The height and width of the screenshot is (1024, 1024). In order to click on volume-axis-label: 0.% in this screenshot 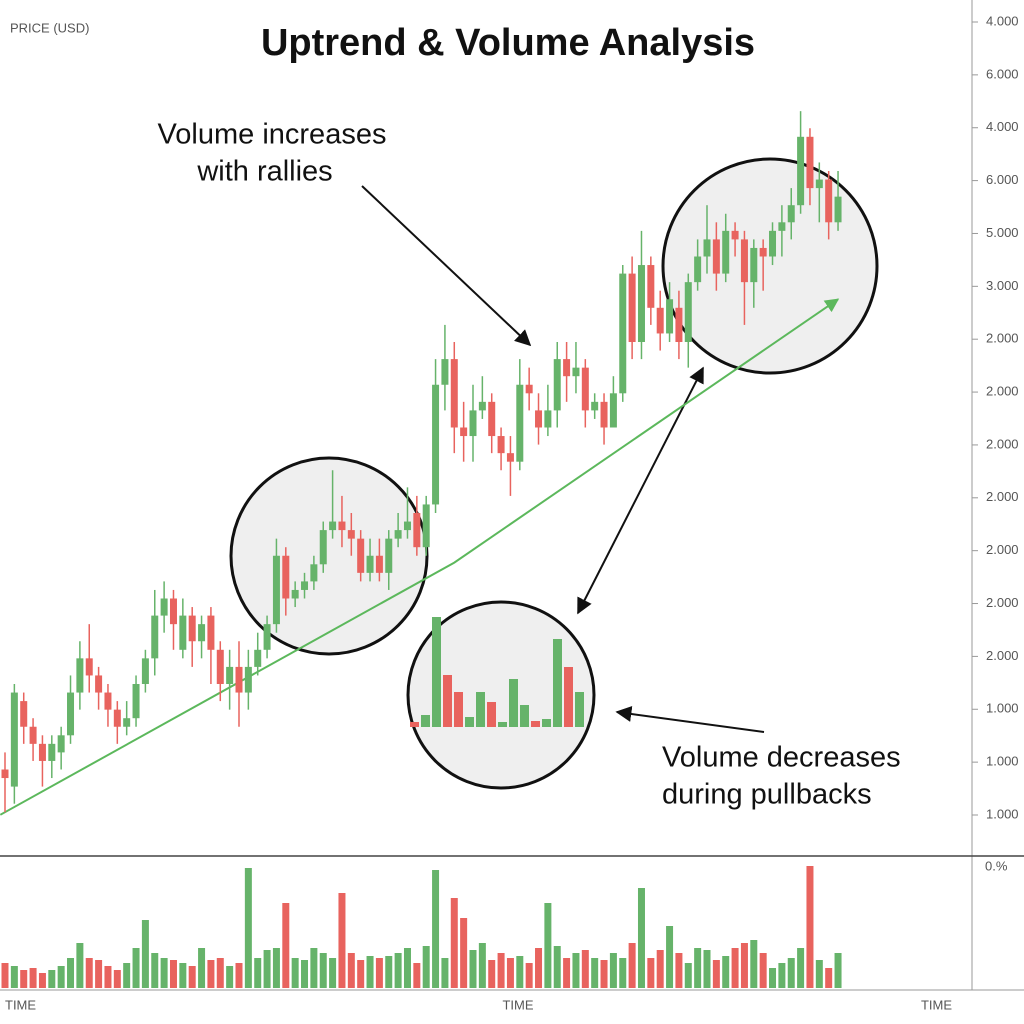, I will do `click(996, 865)`.